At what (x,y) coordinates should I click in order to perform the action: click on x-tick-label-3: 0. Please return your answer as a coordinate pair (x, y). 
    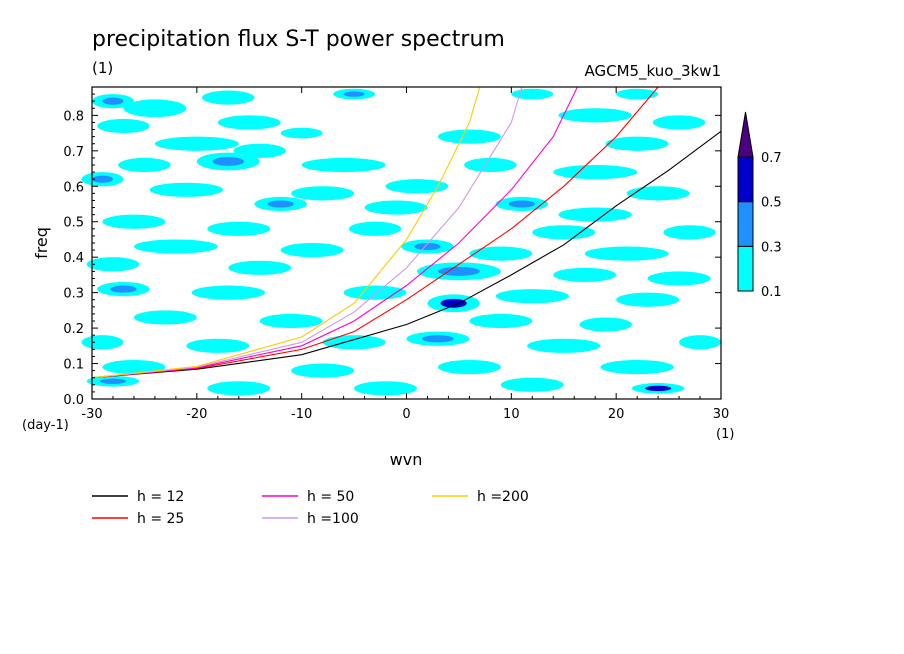
    Looking at the image, I should click on (406, 414).